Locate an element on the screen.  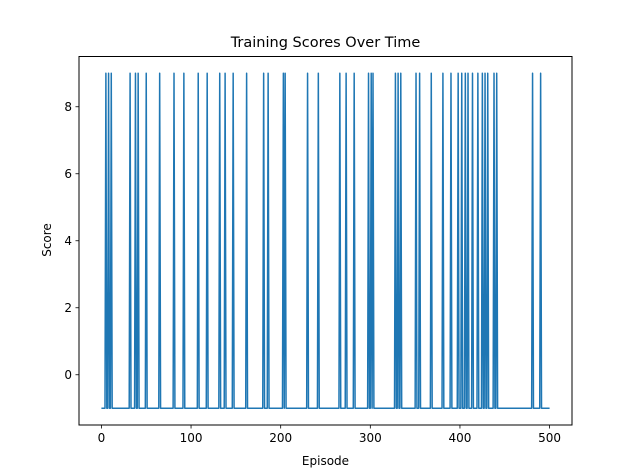
x-tick-label: 100 is located at coordinates (191, 438).